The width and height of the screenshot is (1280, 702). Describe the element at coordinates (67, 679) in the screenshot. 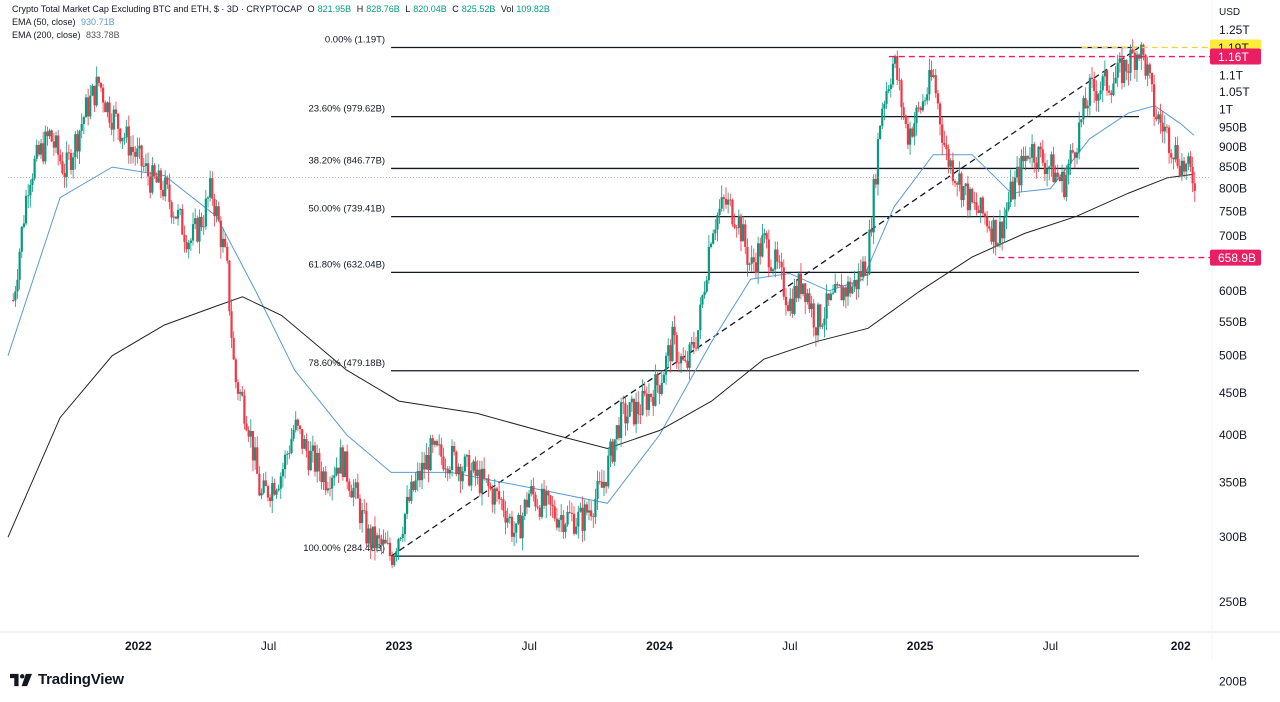

I see `tradingview-logo: TradingView` at that location.